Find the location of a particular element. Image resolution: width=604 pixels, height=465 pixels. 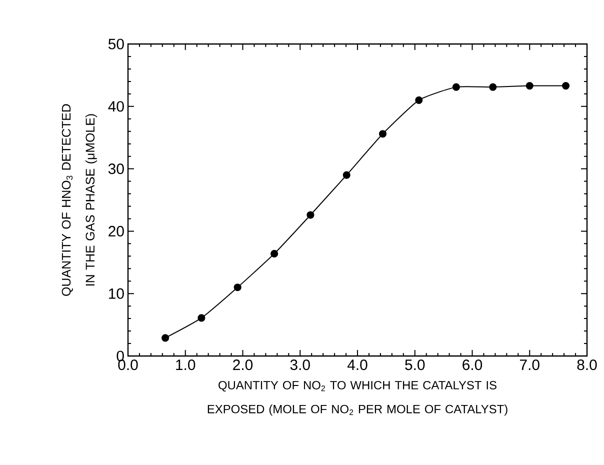

x-tick-label: 7.0 is located at coordinates (530, 365).